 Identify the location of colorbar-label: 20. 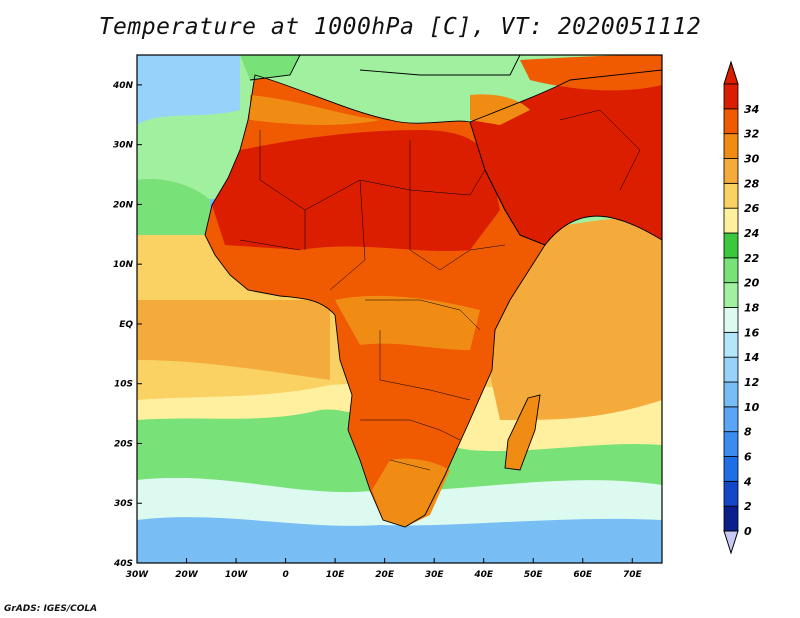
(752, 283).